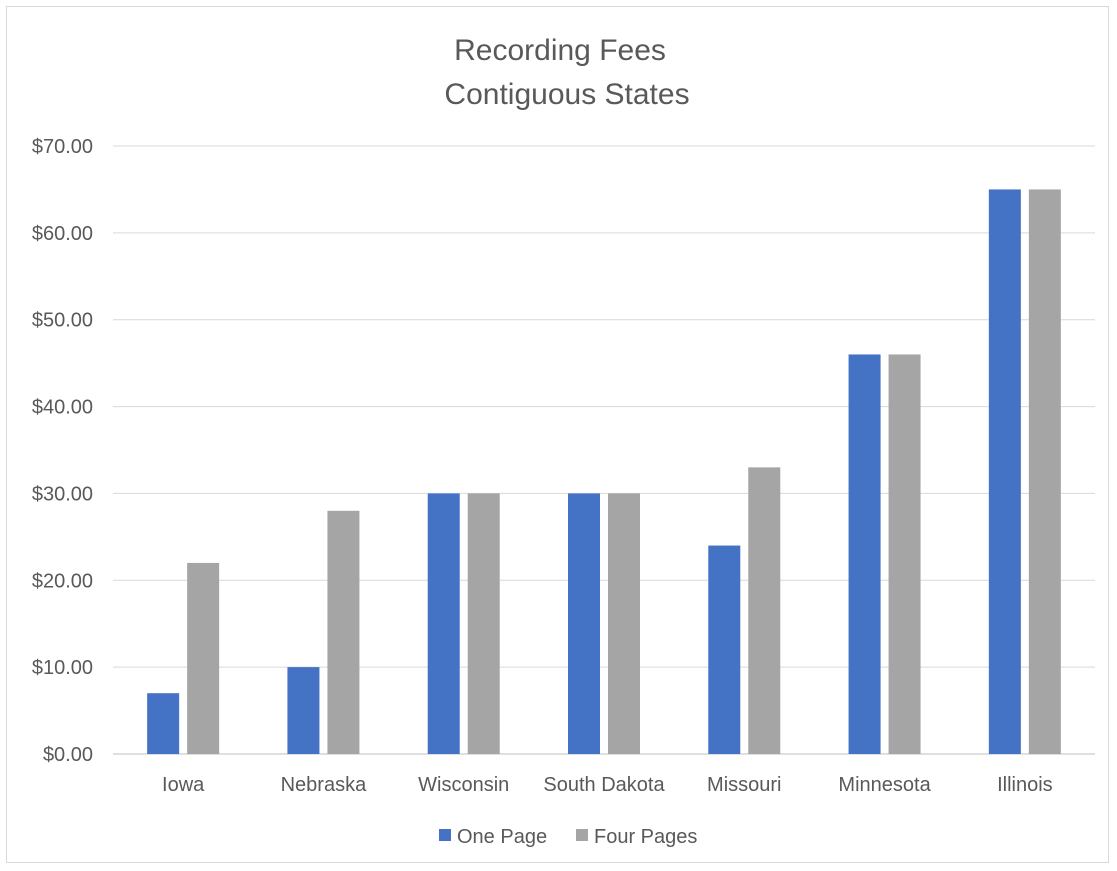 Image resolution: width=1117 pixels, height=871 pixels. I want to click on bar-one-page-wisconsin, so click(443, 623).